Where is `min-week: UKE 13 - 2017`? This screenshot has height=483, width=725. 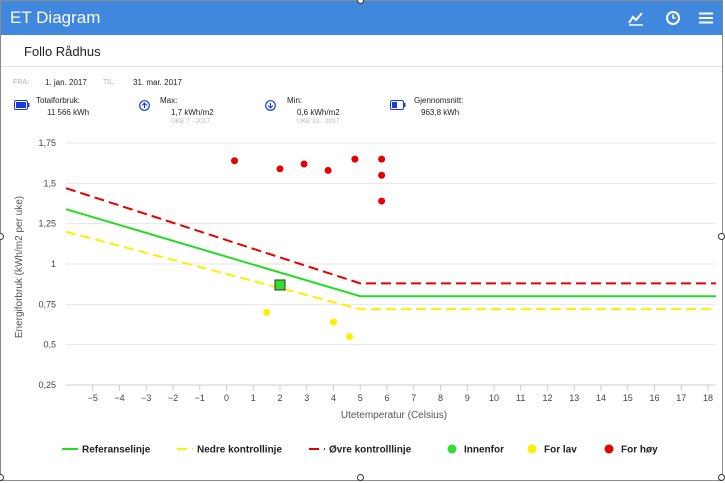 min-week: UKE 13 - 2017 is located at coordinates (318, 121).